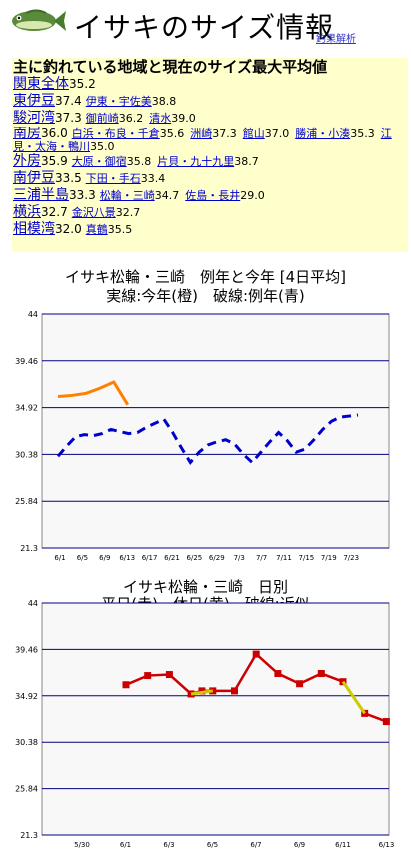 This screenshot has height=853, width=411. I want to click on region-link: 横浜, so click(27, 212).